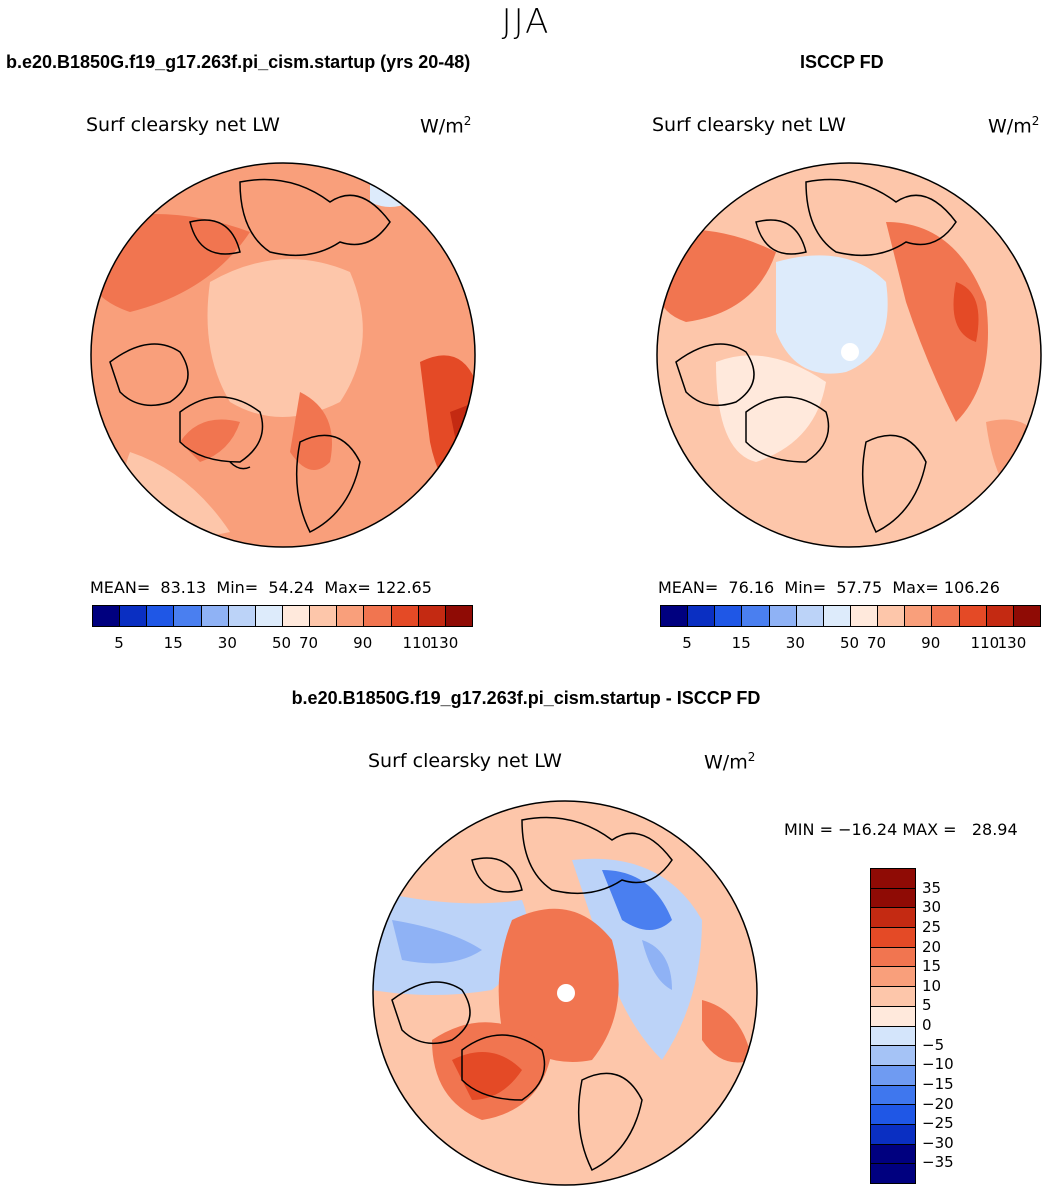  What do you see at coordinates (687, 643) in the screenshot?
I see `right-colorbar-tick-label: 5` at bounding box center [687, 643].